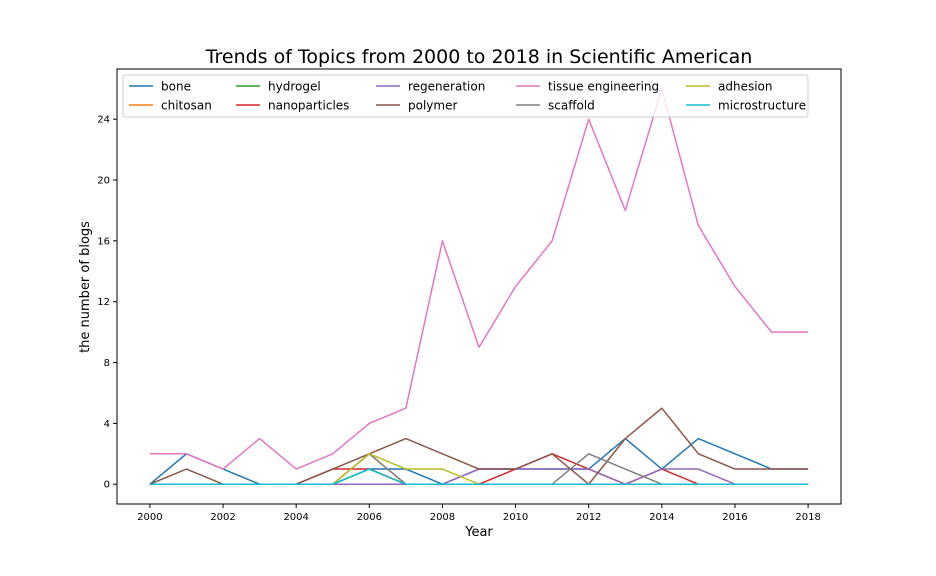  I want to click on x-tick-label: 2004, so click(295, 517).